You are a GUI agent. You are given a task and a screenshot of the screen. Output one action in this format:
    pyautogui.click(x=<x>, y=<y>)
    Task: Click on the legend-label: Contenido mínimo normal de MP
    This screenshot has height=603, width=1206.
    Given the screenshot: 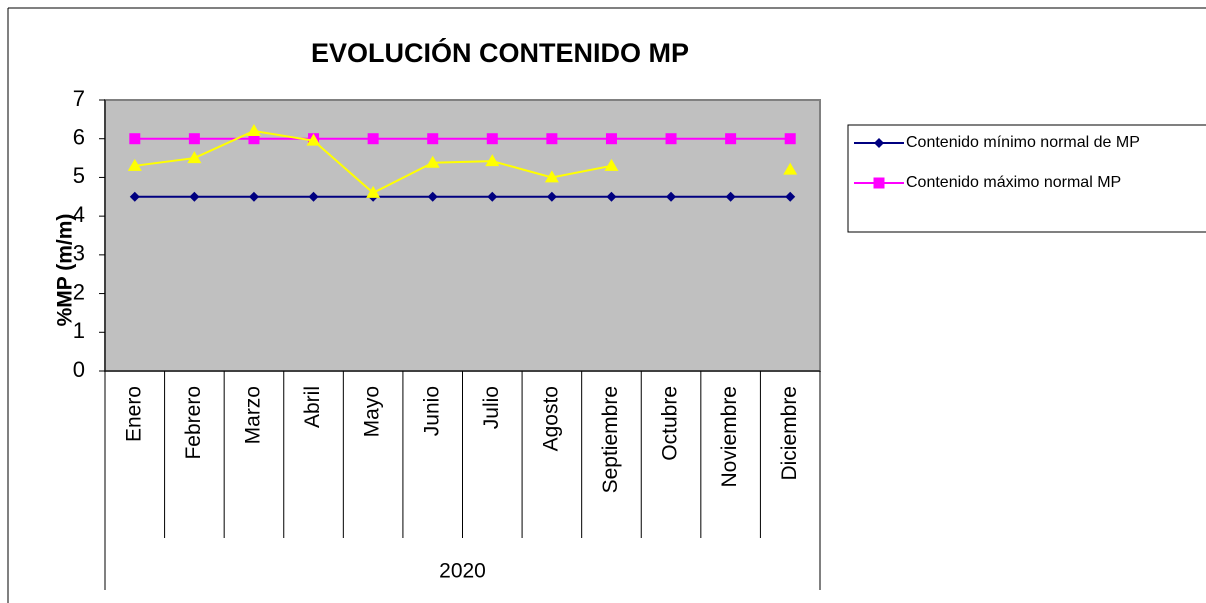 What is the action you would take?
    pyautogui.click(x=1023, y=142)
    